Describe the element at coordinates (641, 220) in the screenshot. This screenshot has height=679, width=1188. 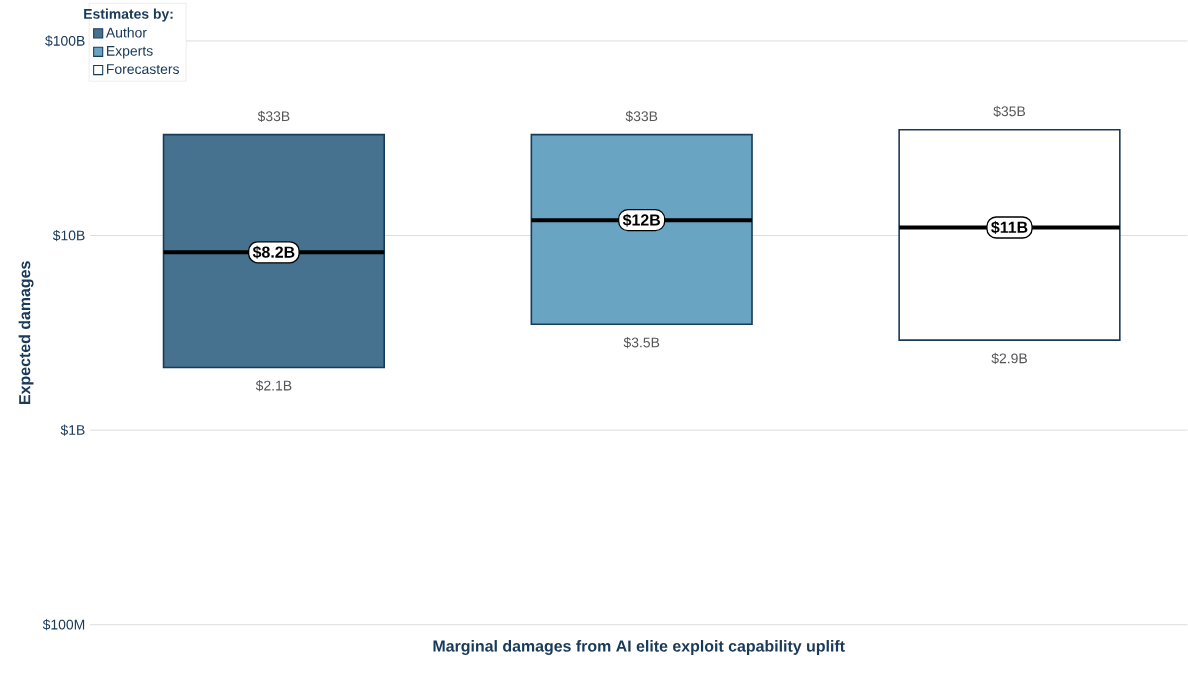
I see `annotation: $12B` at that location.